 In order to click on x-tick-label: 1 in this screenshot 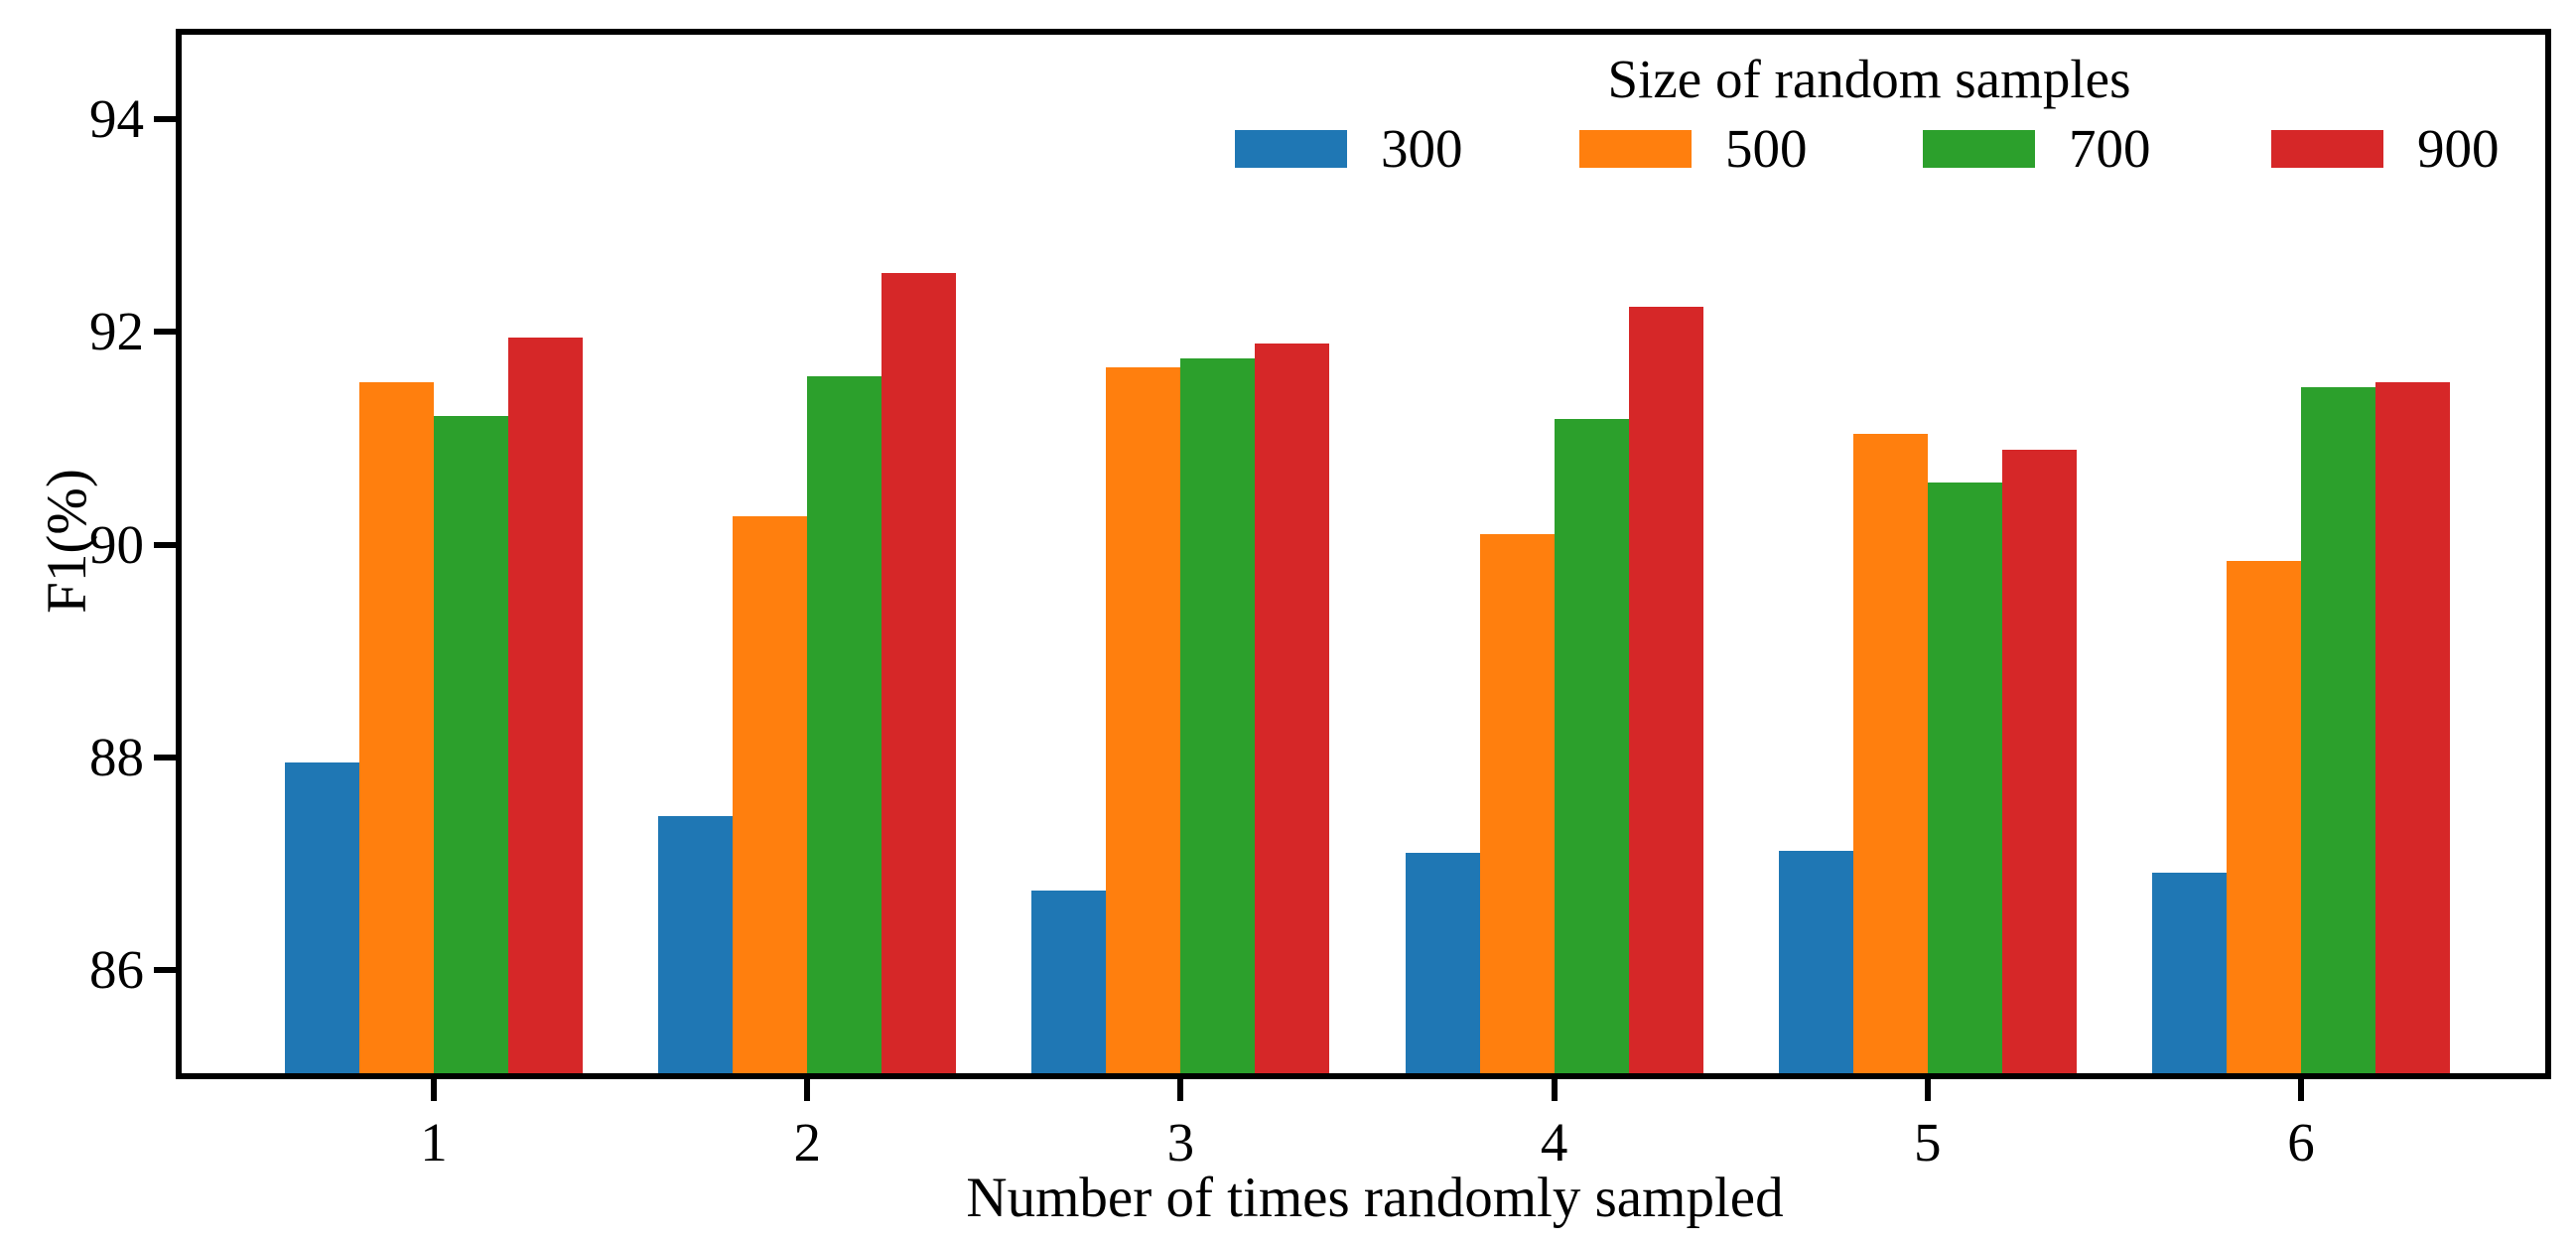, I will do `click(434, 1143)`.